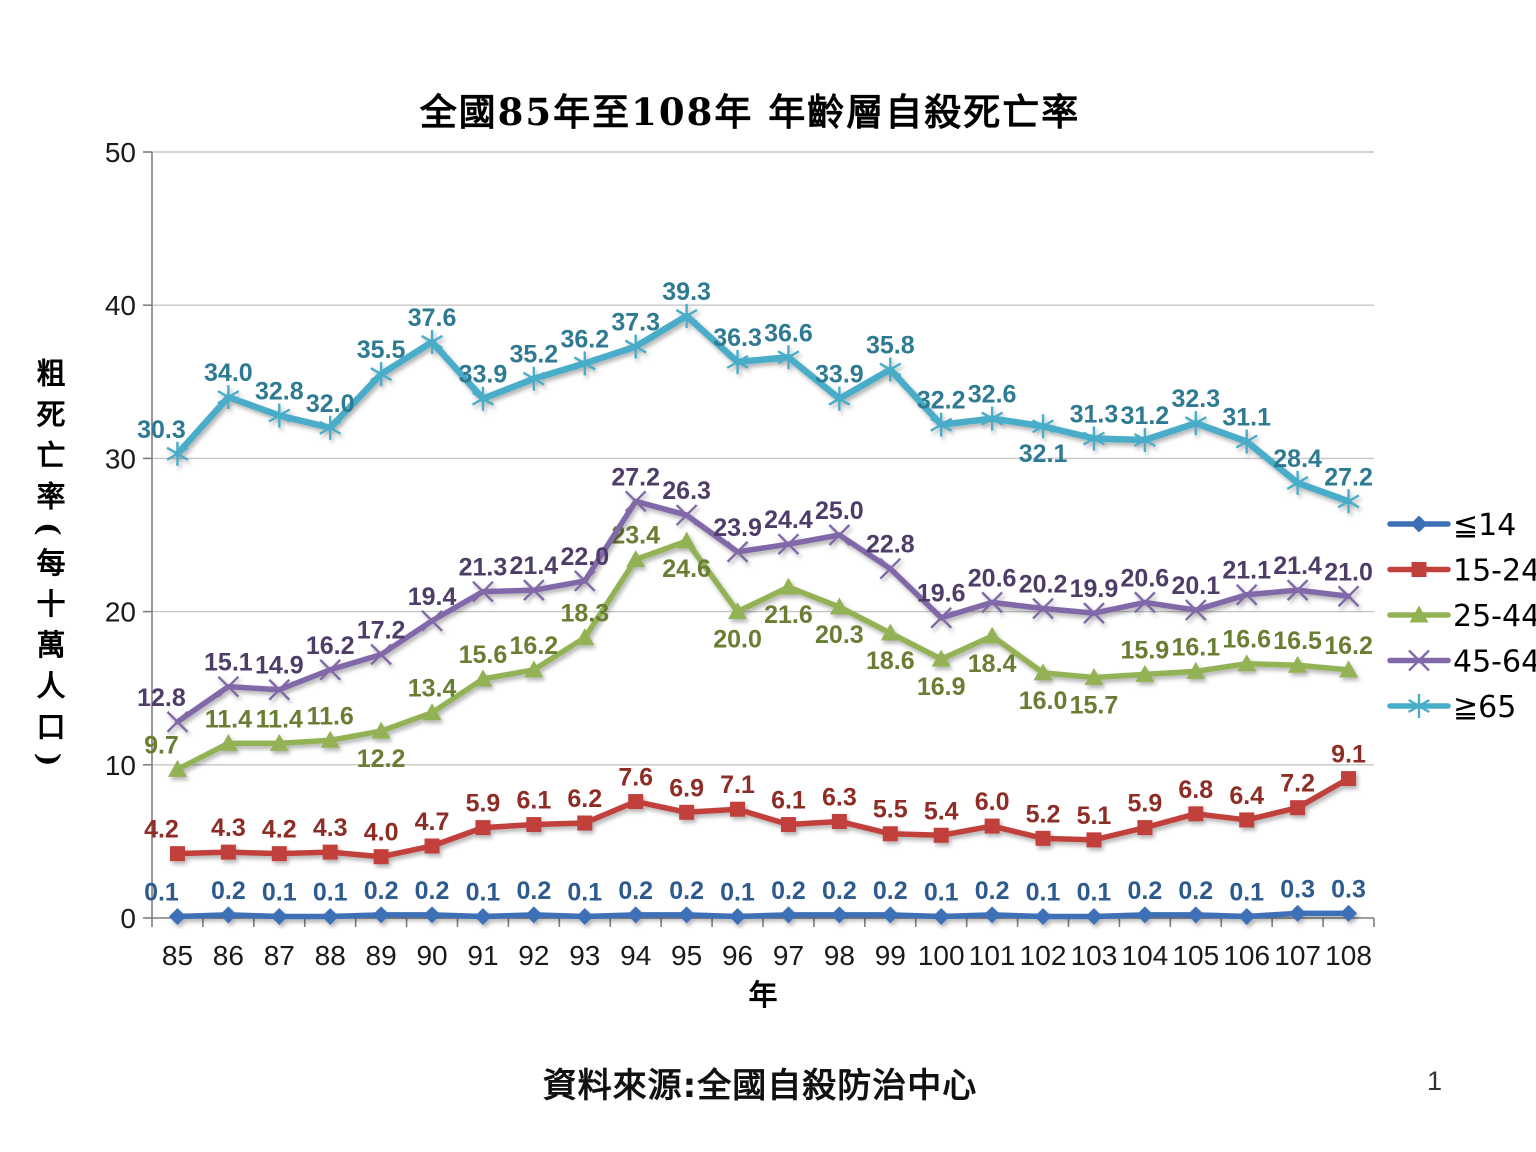  I want to click on data-label: 32.8, so click(279, 392).